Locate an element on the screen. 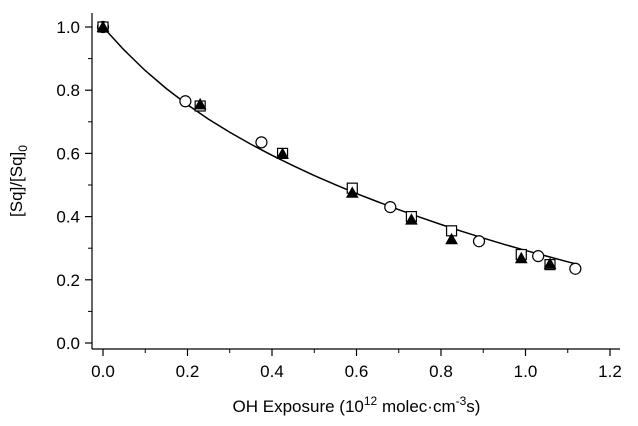  x-tick-label: 0.6 is located at coordinates (357, 371).